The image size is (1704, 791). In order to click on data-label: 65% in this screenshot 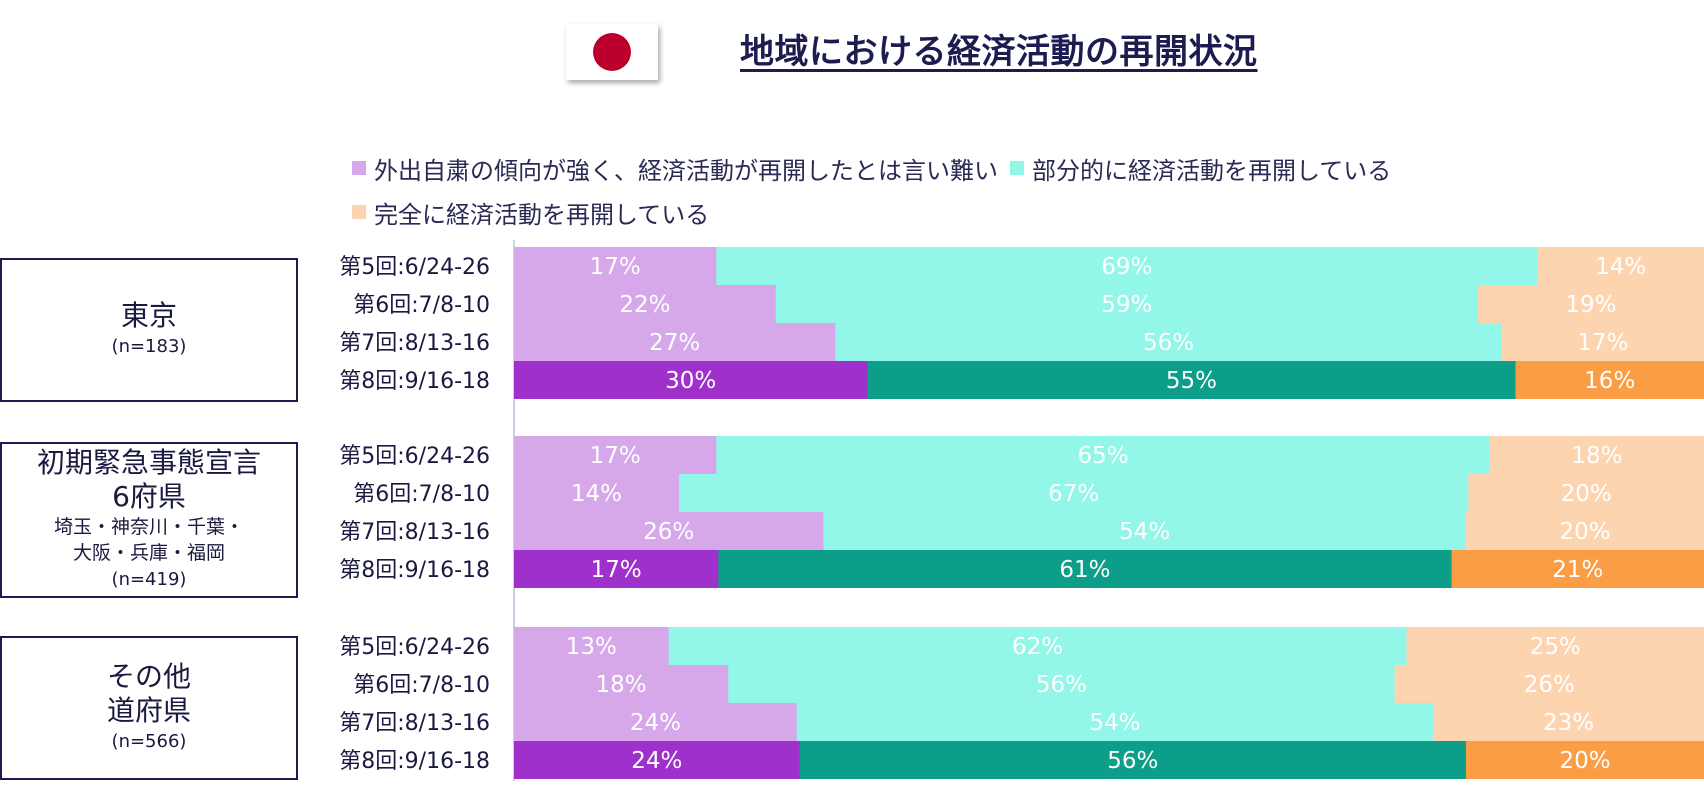, I will do `click(1102, 456)`.